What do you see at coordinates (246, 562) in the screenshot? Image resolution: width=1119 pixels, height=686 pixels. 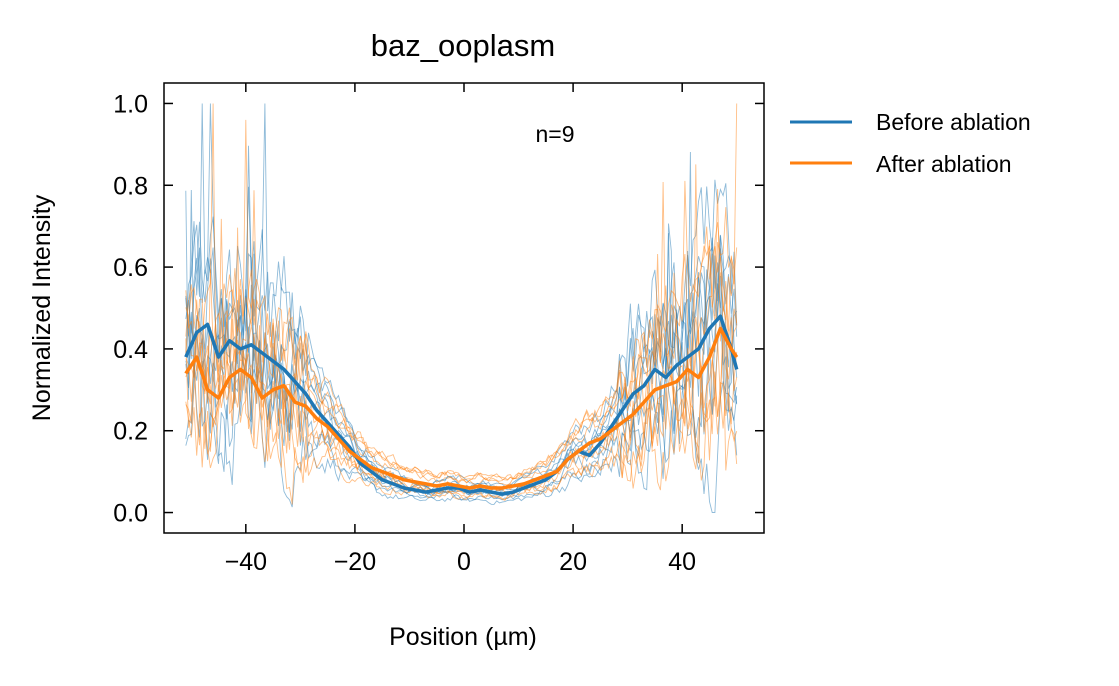 I see `x-tick-label: −40` at bounding box center [246, 562].